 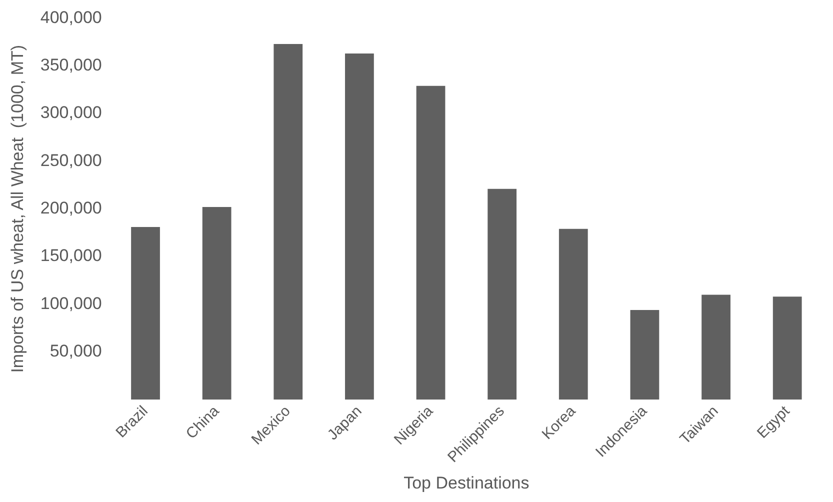 I want to click on x-axis-title: Top Destinations, so click(x=467, y=482).